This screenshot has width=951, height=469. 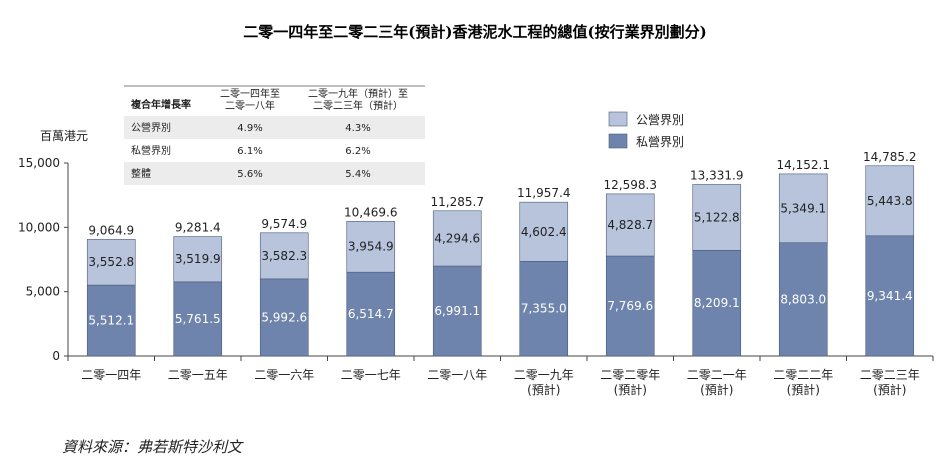 I want to click on private-value-label: 6,514.7, so click(x=371, y=314).